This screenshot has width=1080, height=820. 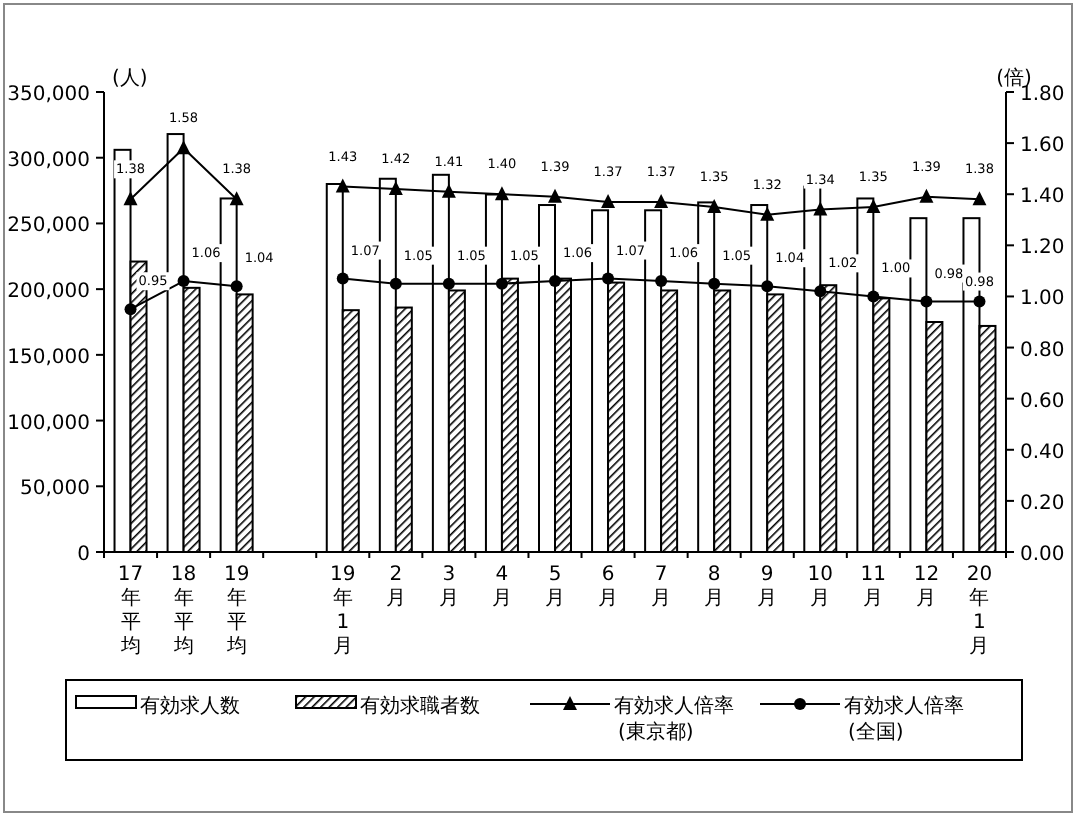 I want to click on y2-tick-label: 1.20, so click(x=1042, y=248).